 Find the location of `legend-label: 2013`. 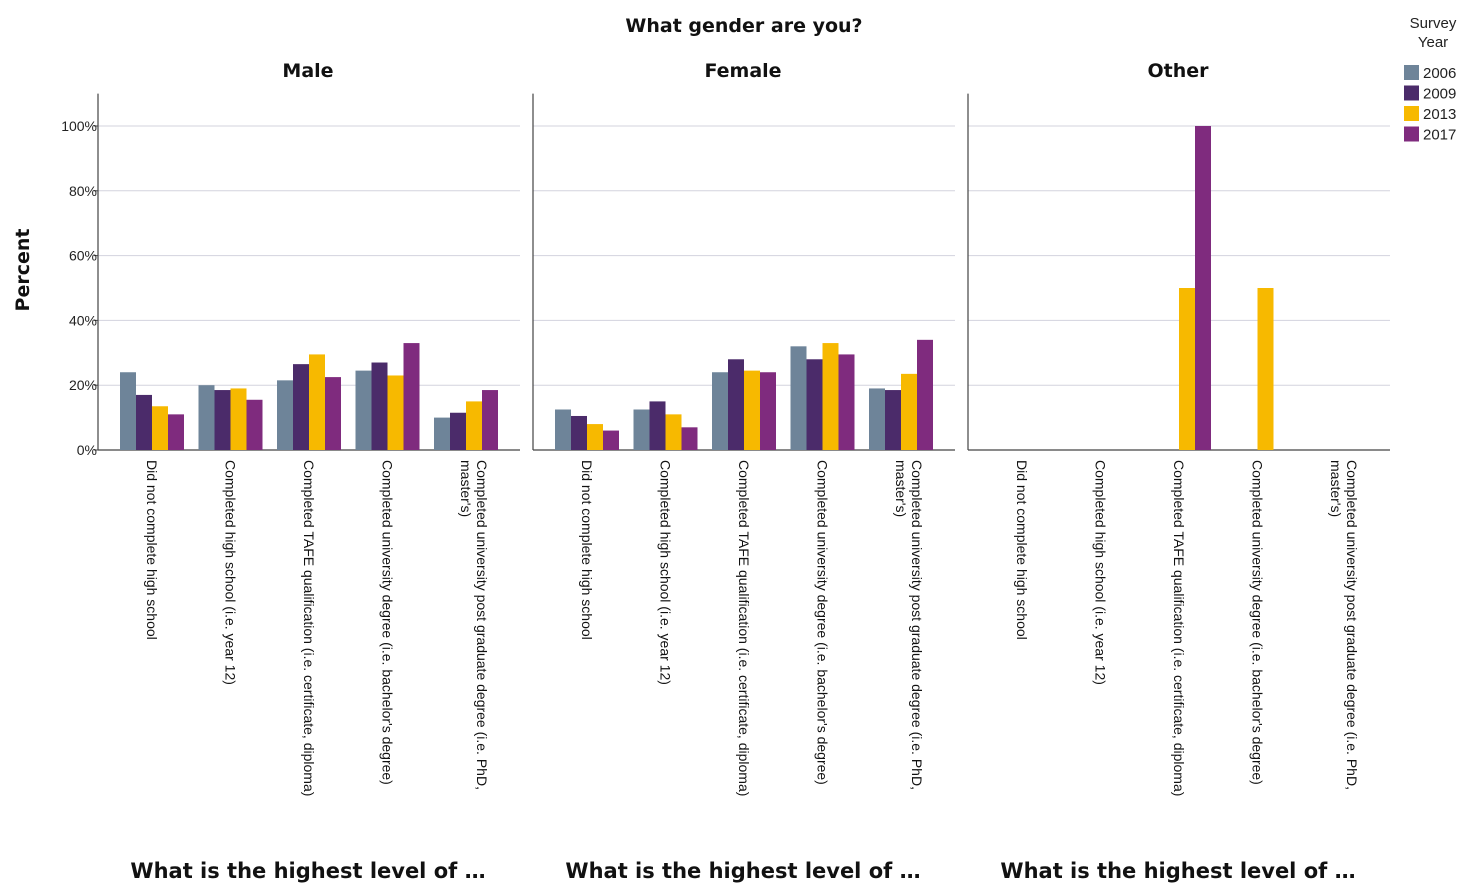

legend-label: 2013 is located at coordinates (1439, 114).